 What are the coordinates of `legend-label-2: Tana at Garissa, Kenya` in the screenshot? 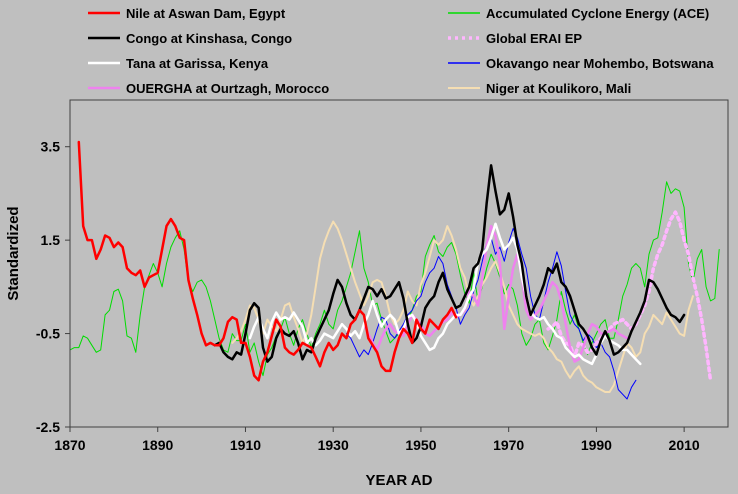 It's located at (197, 63).